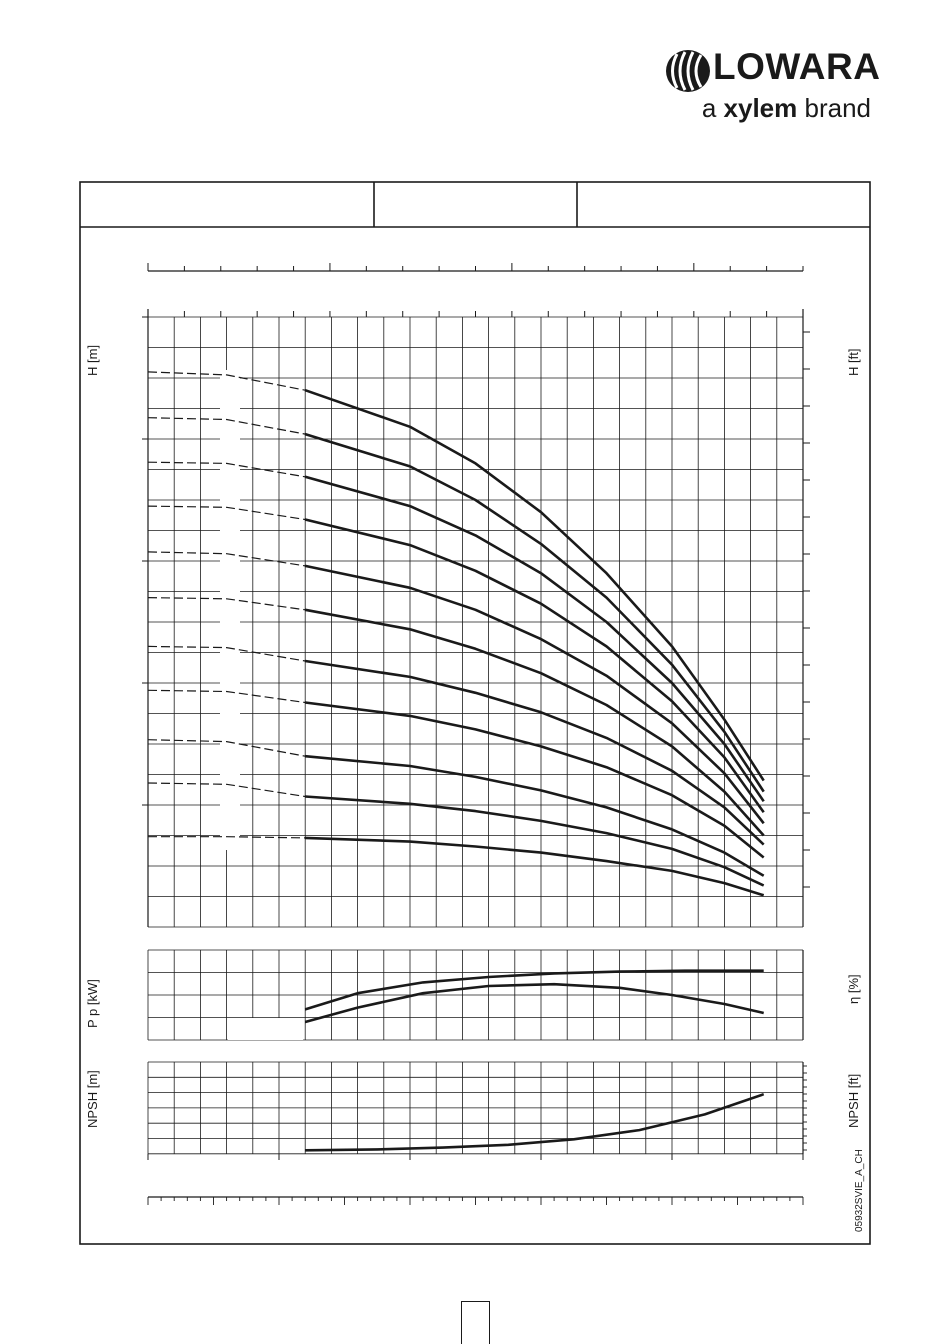  I want to click on npsh-curve, so click(535, 1122).